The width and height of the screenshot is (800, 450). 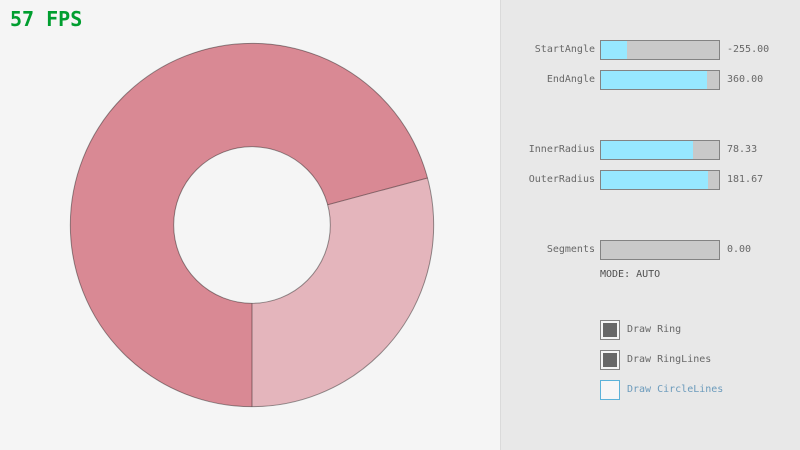 What do you see at coordinates (660, 50) in the screenshot?
I see `slider-bar-start-angle` at bounding box center [660, 50].